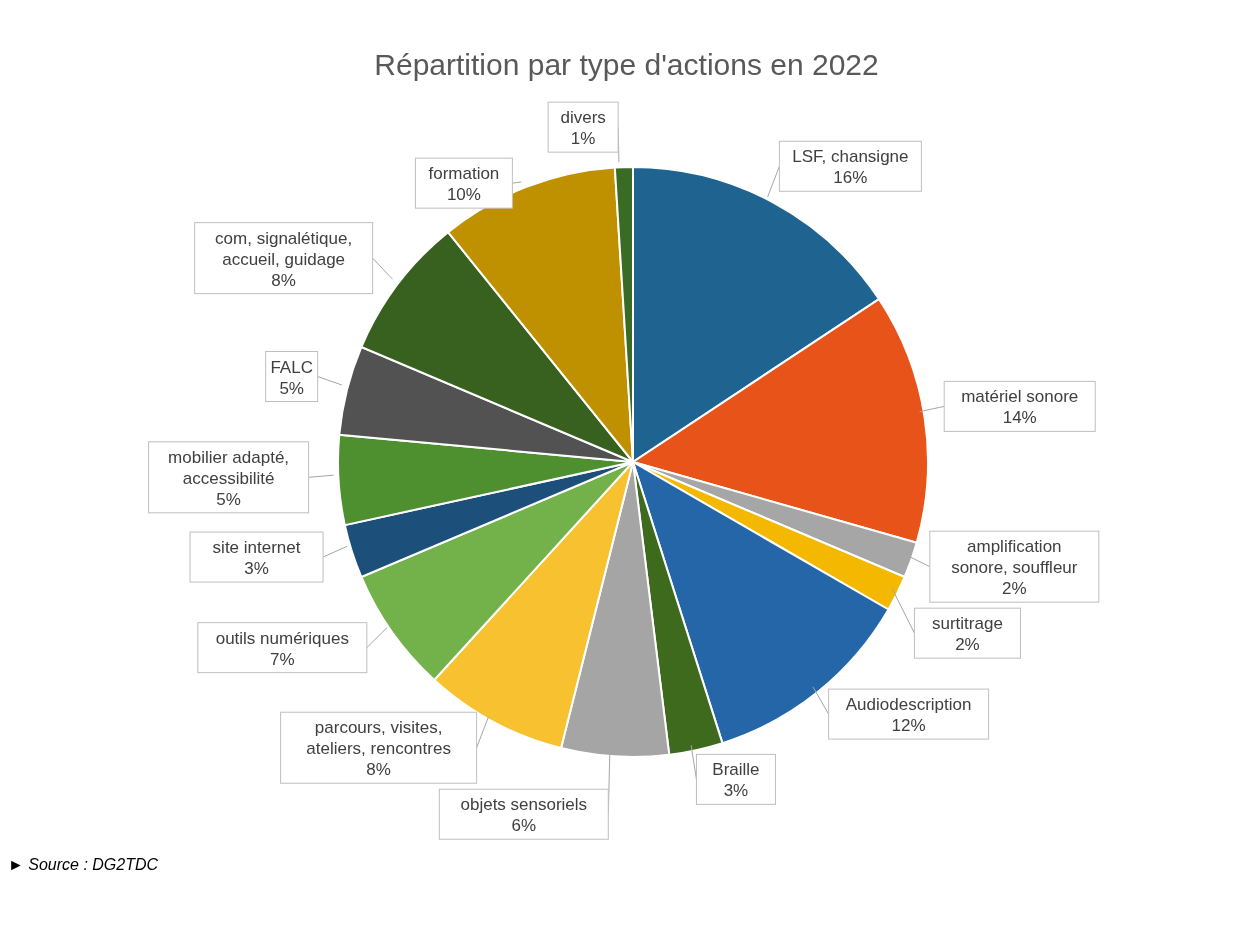 This screenshot has height=940, width=1253. I want to click on slice-label: matériel sonore, so click(1020, 397).